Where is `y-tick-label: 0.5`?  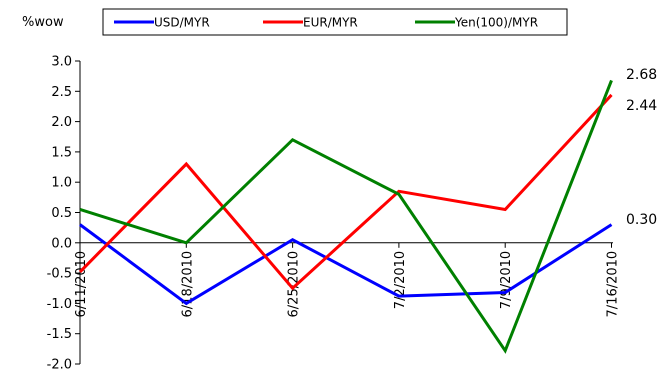 y-tick-label: 0.5 is located at coordinates (61, 213).